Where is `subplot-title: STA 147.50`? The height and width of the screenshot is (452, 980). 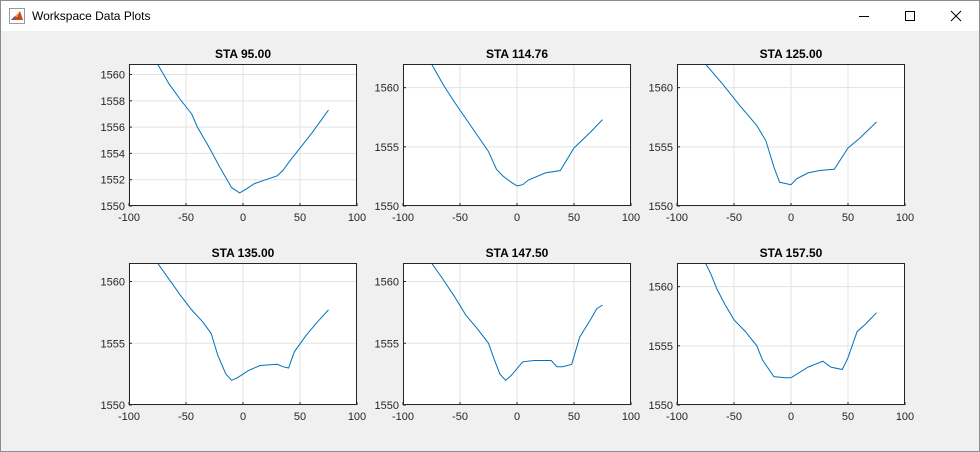 subplot-title: STA 147.50 is located at coordinates (517, 253).